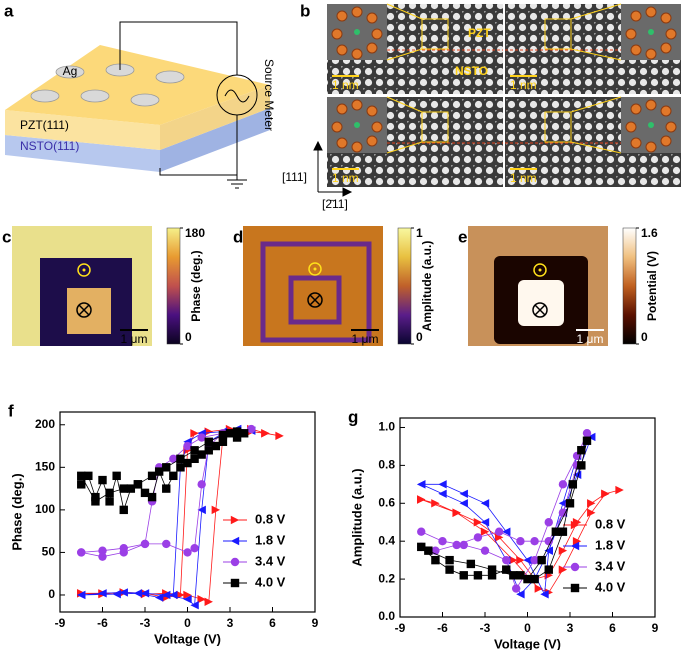 This screenshot has width=685, height=650. What do you see at coordinates (70, 71) in the screenshot?
I see `electrode-label: Ag` at bounding box center [70, 71].